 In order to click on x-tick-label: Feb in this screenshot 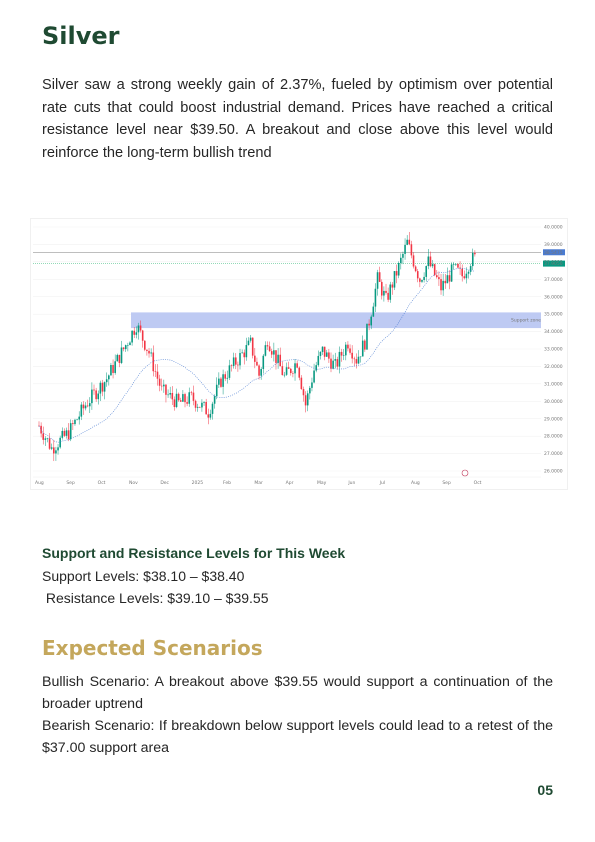, I will do `click(227, 483)`.